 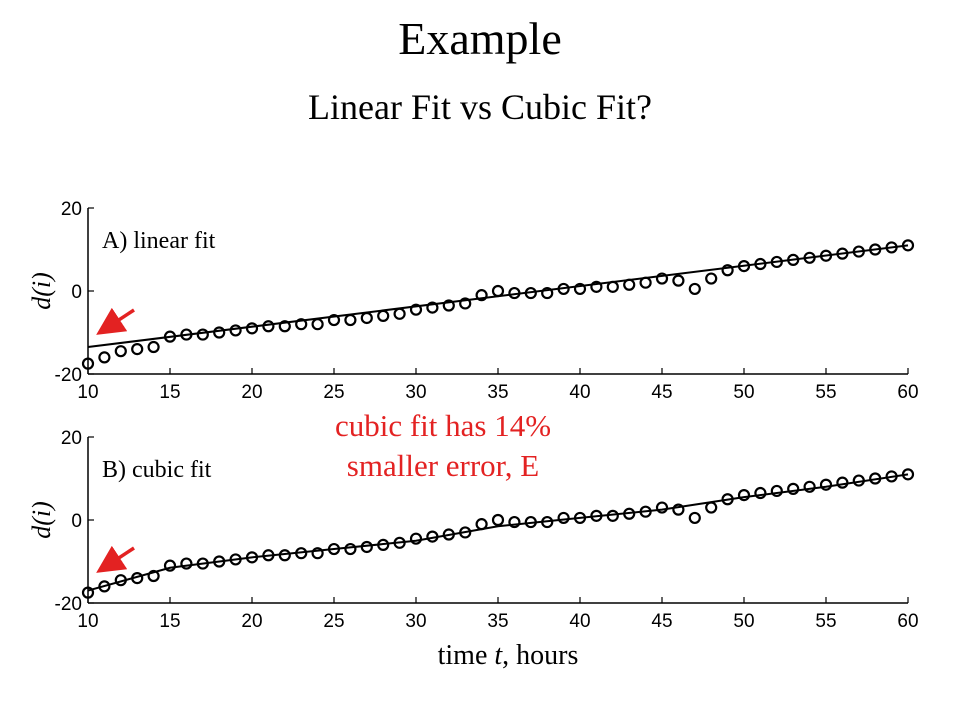 I want to click on panel-label: B) cubic fit, so click(x=157, y=470).